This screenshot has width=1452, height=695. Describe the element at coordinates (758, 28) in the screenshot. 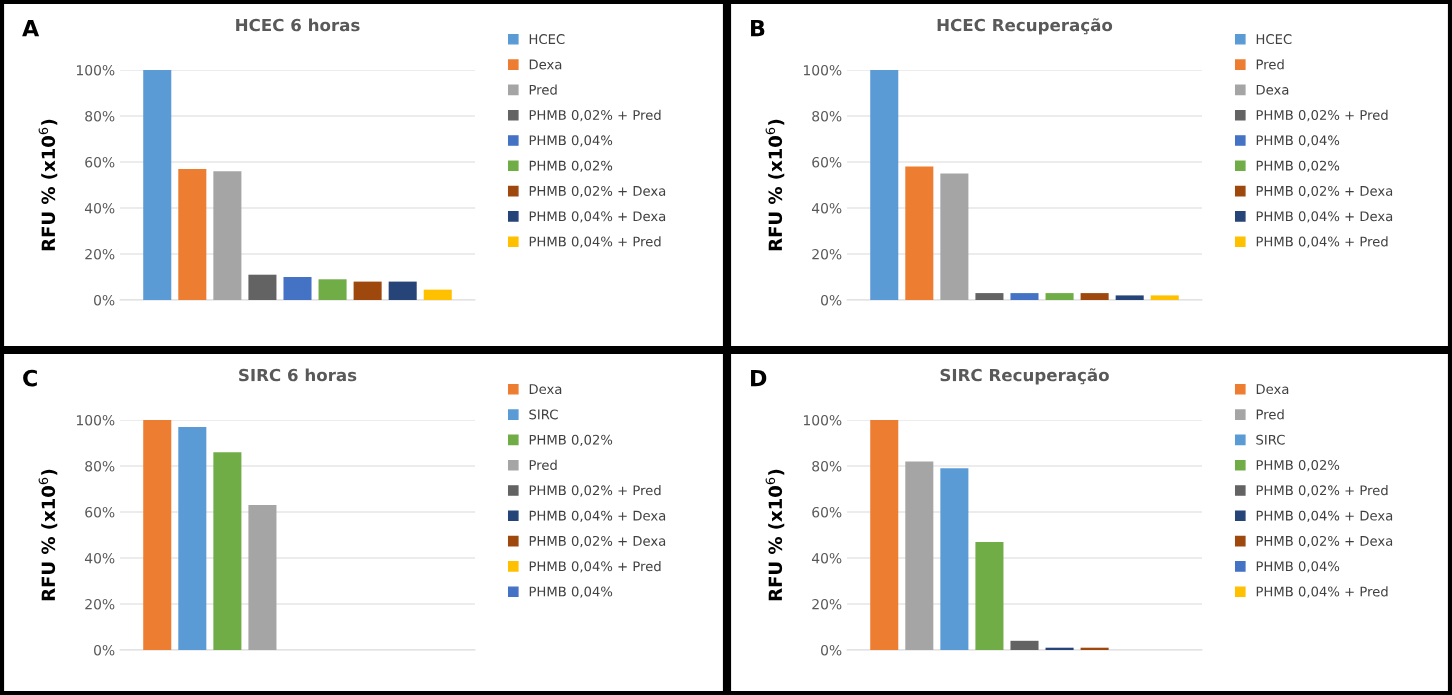

I see `text: B` at that location.